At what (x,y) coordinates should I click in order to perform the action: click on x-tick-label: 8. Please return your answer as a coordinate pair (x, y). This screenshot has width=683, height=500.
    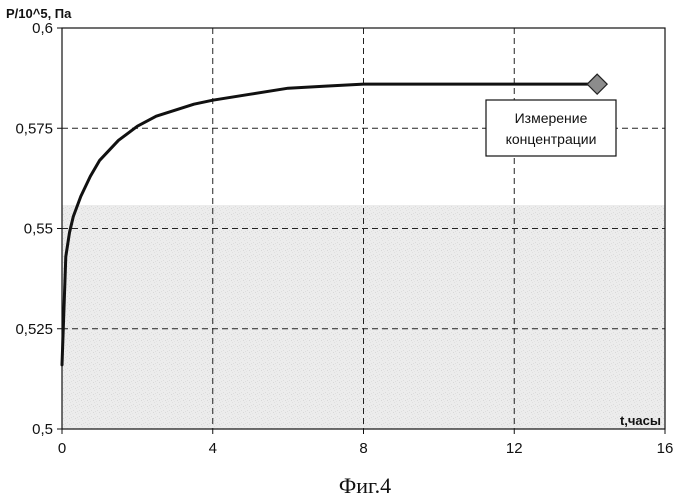
    Looking at the image, I should click on (363, 448).